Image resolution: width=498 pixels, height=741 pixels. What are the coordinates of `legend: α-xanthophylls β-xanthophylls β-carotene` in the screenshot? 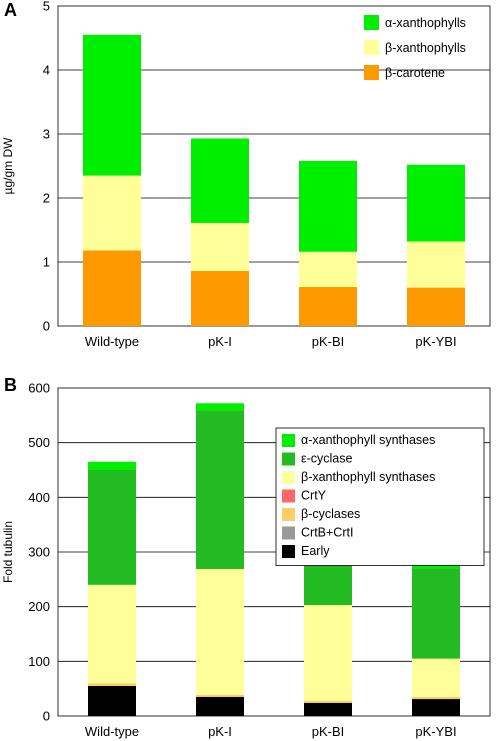 It's located at (415, 47).